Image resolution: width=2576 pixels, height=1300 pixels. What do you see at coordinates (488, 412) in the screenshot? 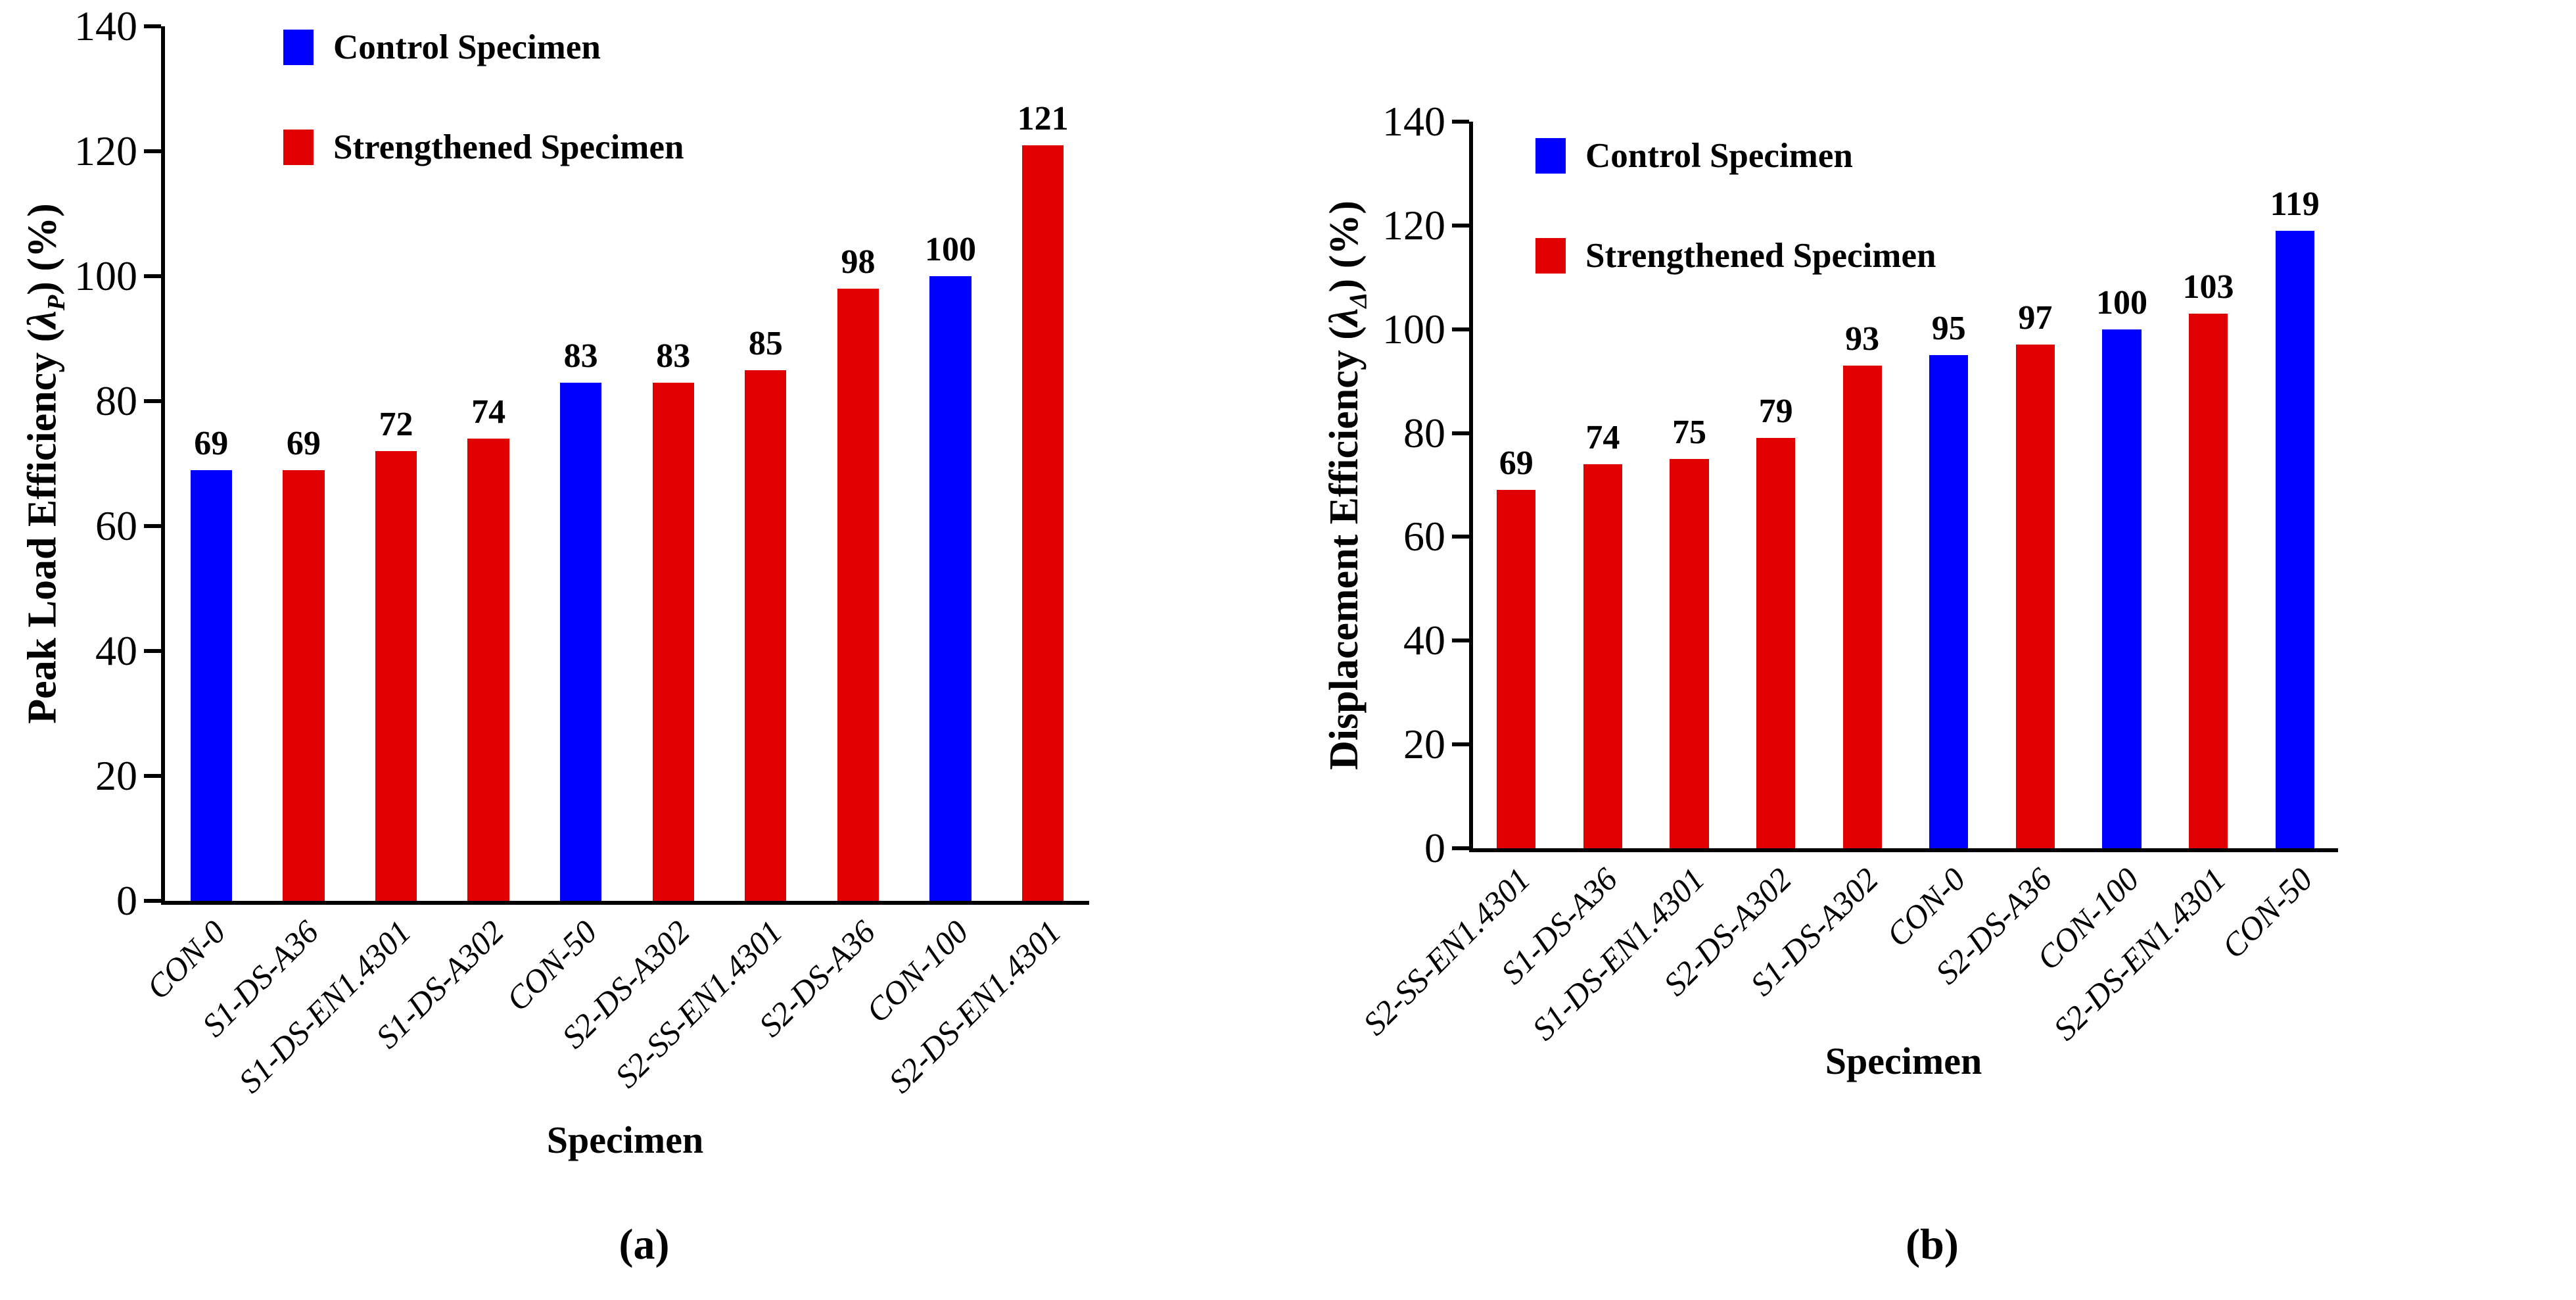
I see `bar-value-label: 74` at bounding box center [488, 412].